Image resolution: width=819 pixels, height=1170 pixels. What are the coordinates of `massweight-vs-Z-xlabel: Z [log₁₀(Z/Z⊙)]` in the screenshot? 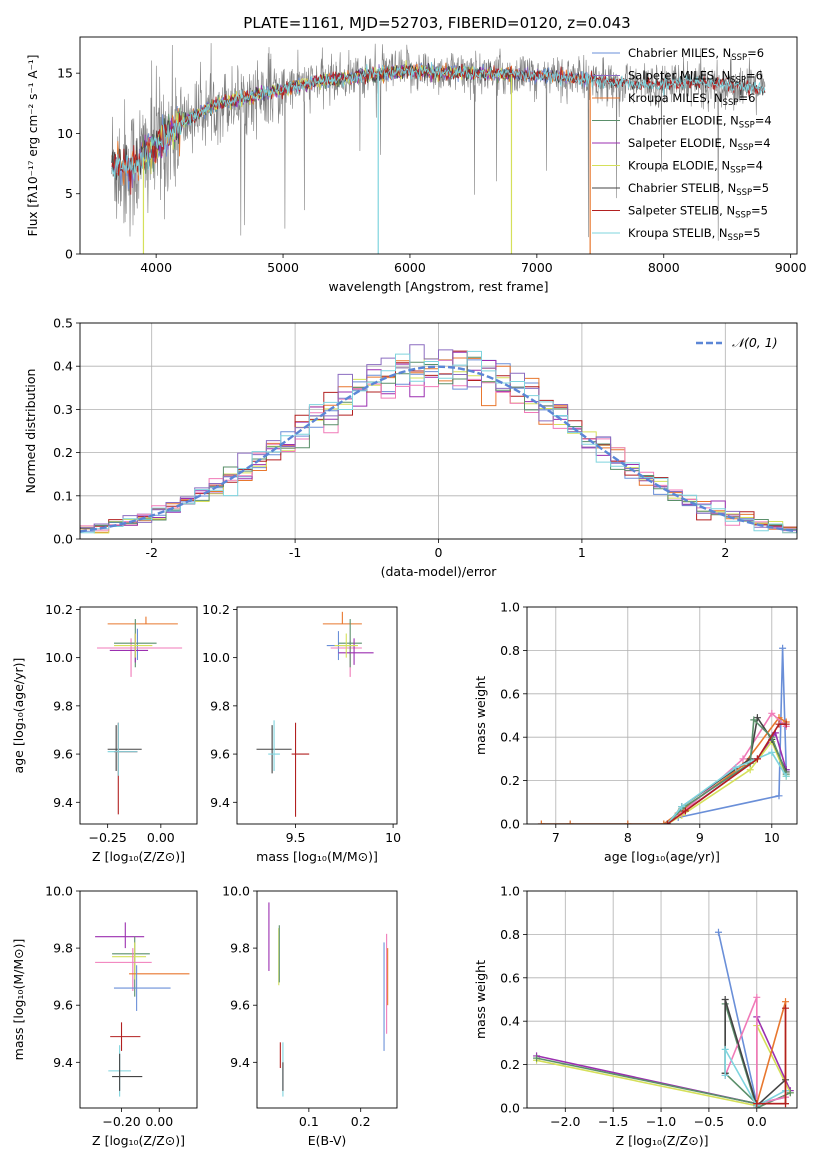 It's located at (662, 1140).